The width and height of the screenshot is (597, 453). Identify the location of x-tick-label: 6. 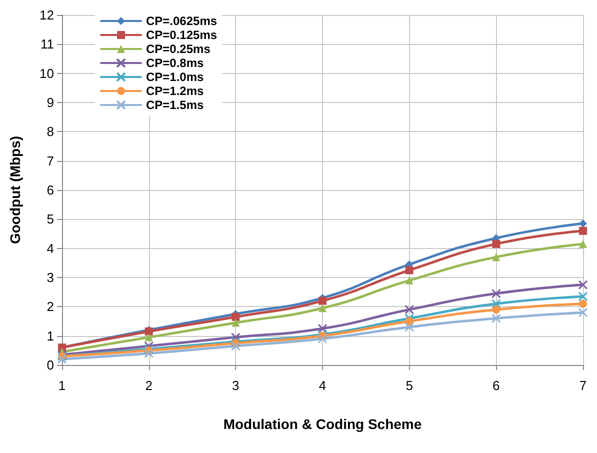
(496, 385).